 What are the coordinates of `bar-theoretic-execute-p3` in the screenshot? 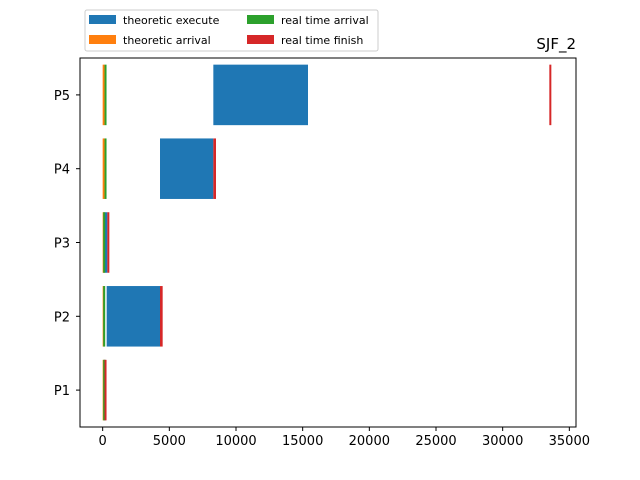 It's located at (106, 242).